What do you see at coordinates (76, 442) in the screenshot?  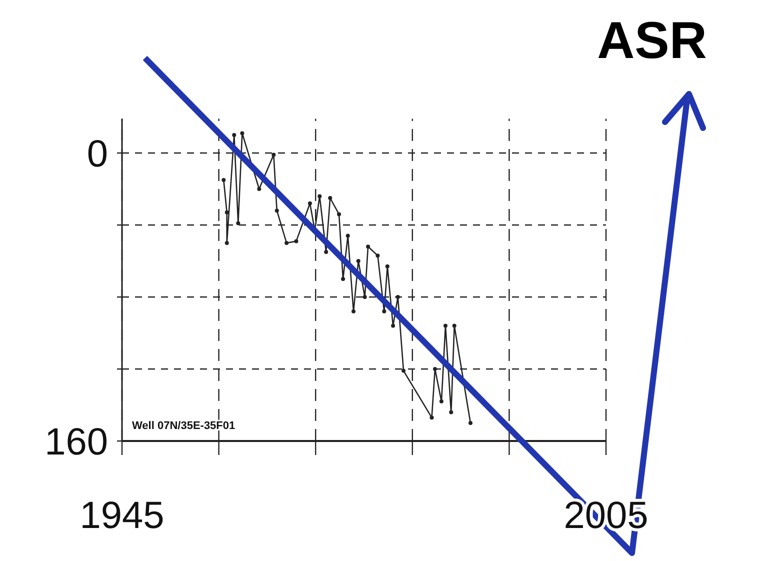 I see `y-tick-label: 160` at bounding box center [76, 442].